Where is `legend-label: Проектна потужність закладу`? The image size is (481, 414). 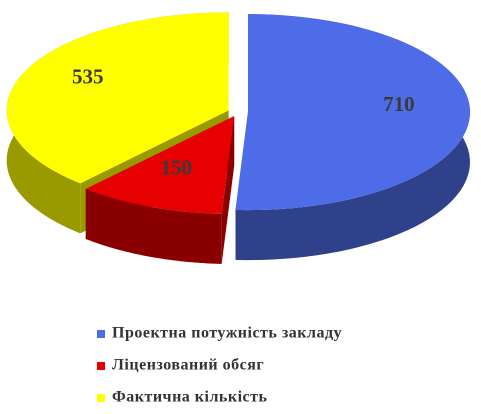
legend-label: Проектна потужність закладу is located at coordinates (227, 333).